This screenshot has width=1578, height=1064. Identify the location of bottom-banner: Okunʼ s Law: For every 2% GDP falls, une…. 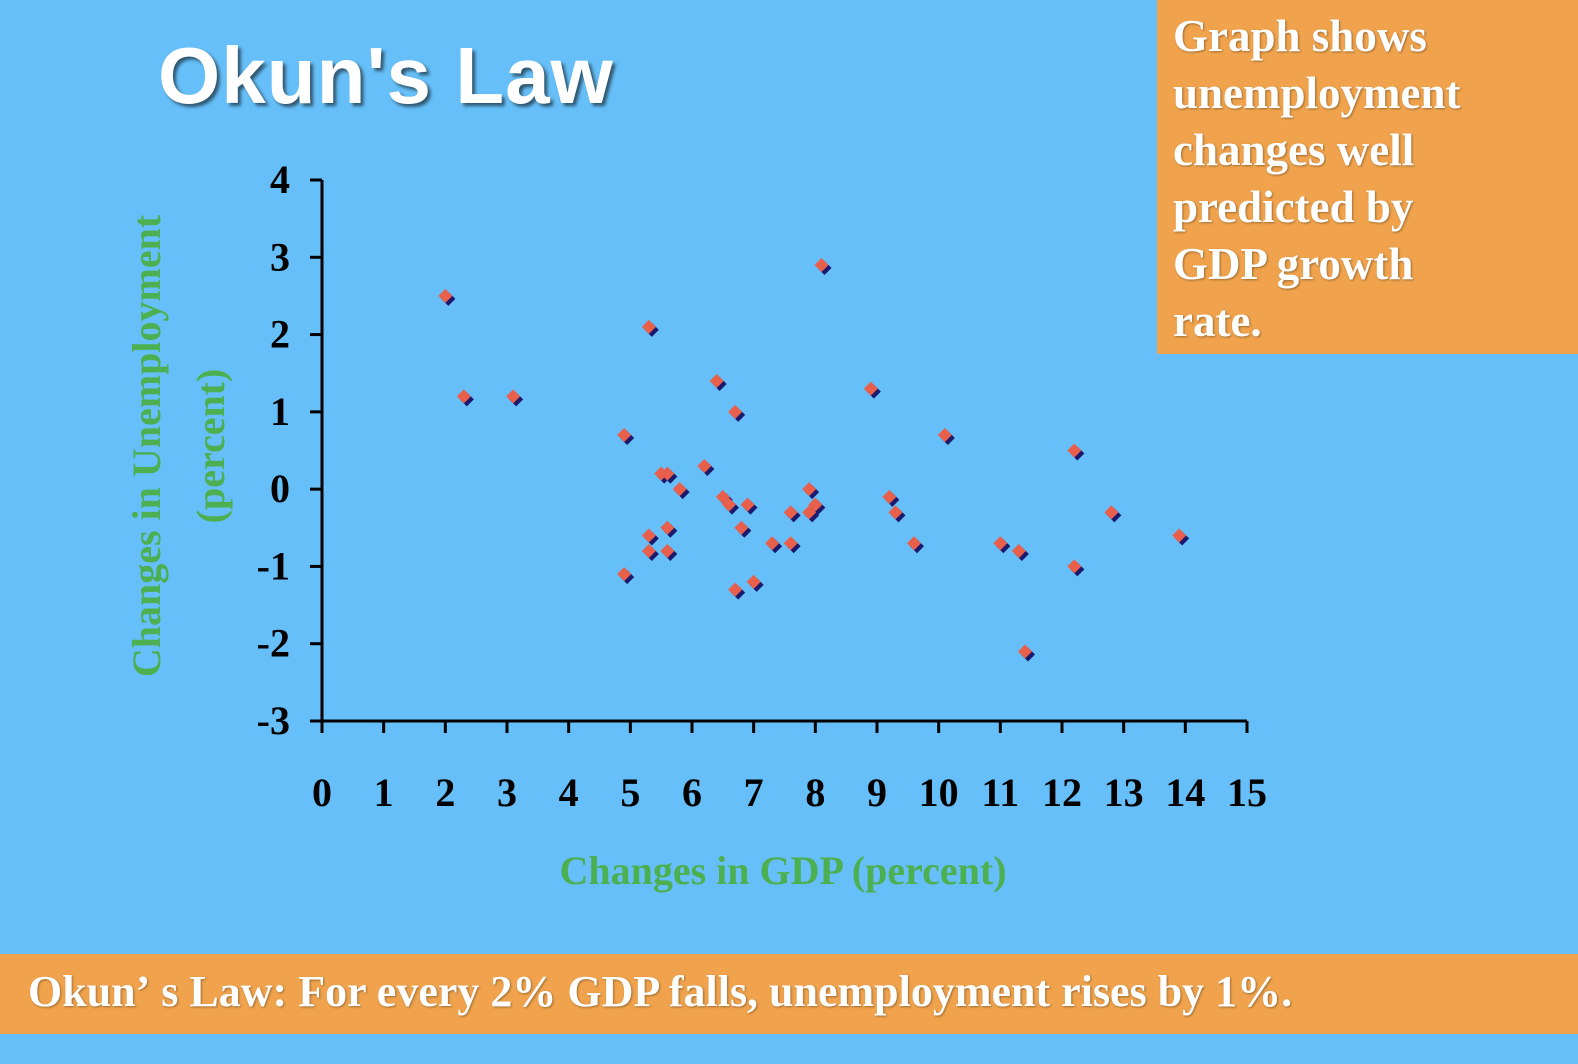
(789, 994).